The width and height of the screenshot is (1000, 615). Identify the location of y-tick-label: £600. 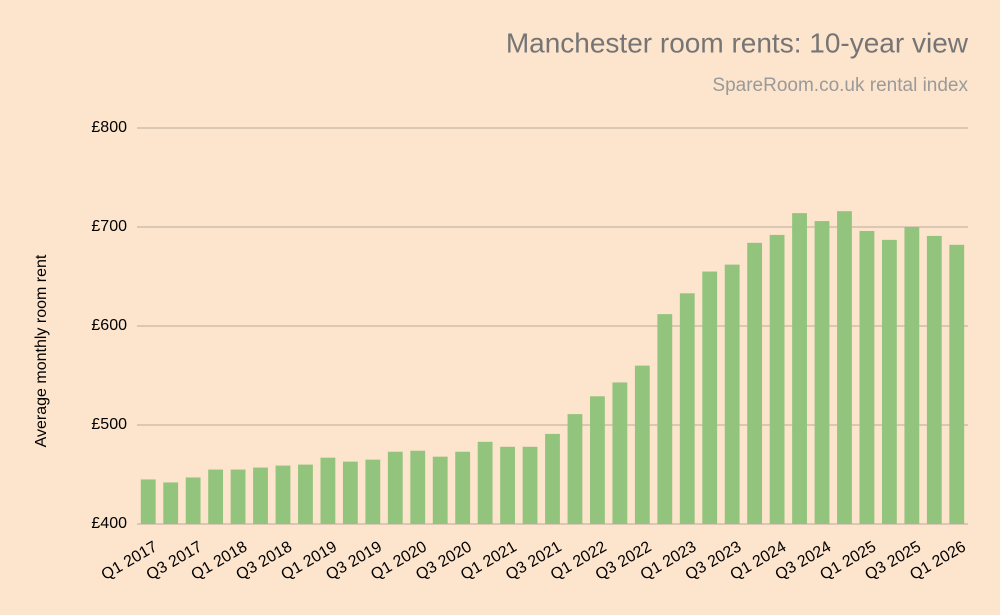
(109, 325).